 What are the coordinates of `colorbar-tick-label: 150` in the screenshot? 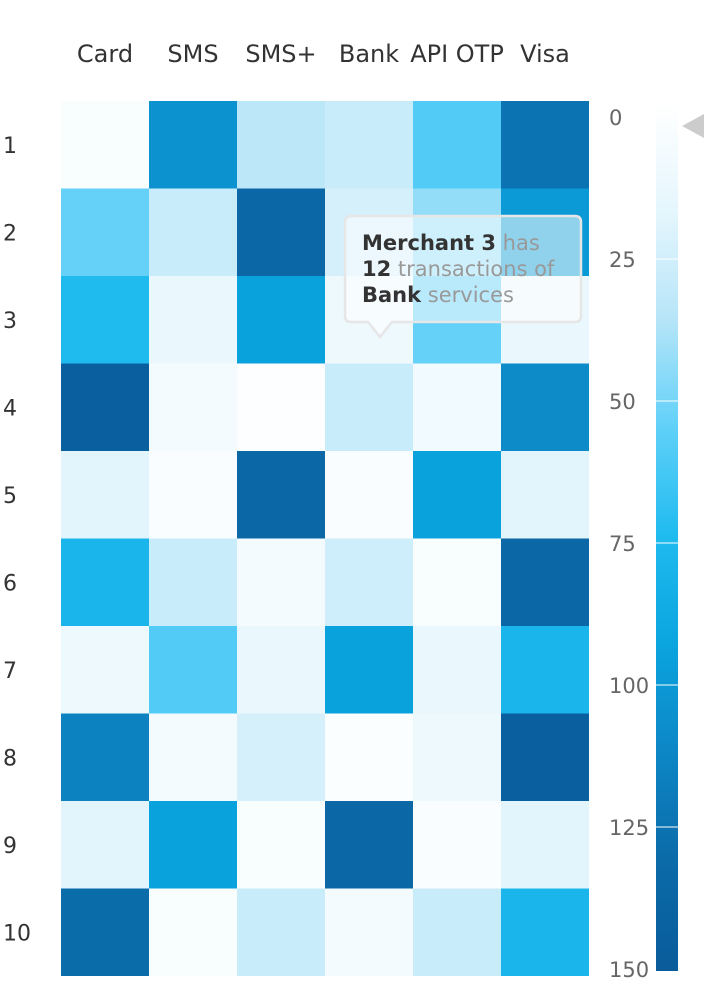 It's located at (629, 970).